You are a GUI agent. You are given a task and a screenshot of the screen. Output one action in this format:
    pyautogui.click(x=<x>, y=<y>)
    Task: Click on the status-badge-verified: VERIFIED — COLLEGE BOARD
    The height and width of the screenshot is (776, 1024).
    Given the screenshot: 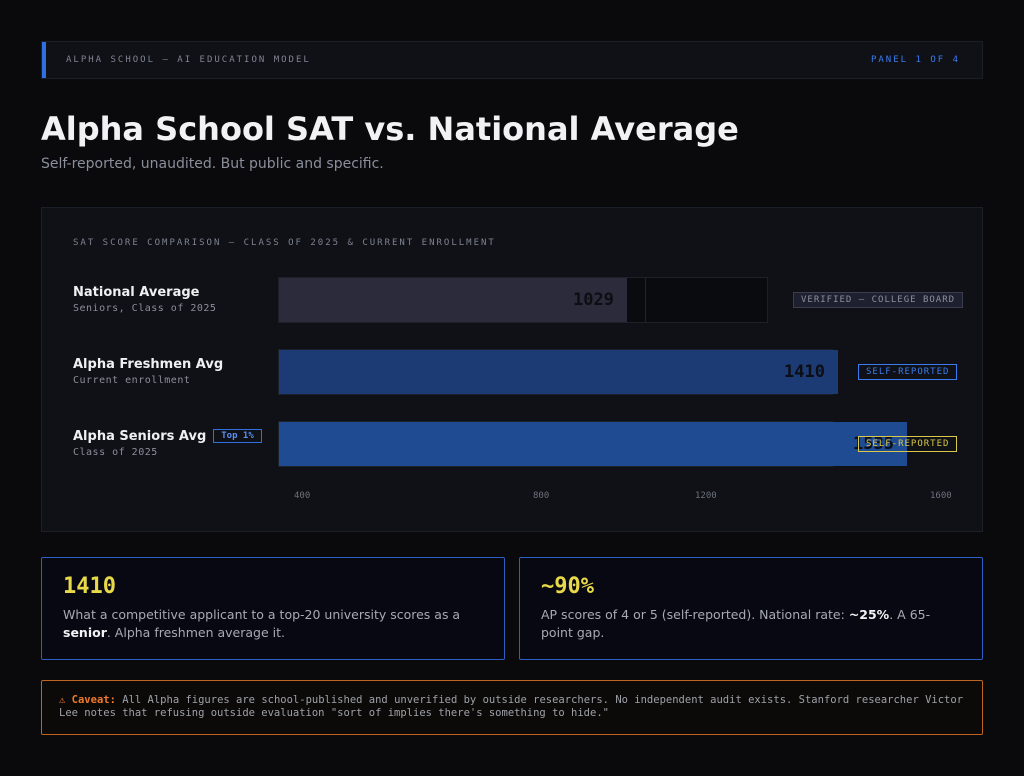 What is the action you would take?
    pyautogui.click(x=878, y=300)
    